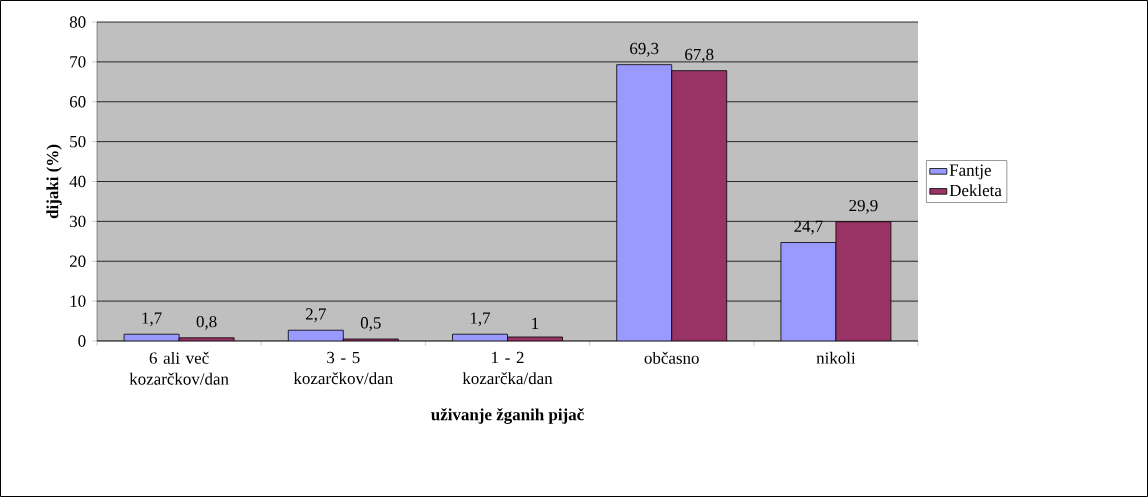  Describe the element at coordinates (78, 301) in the screenshot. I see `y-tick-label: 10` at that location.